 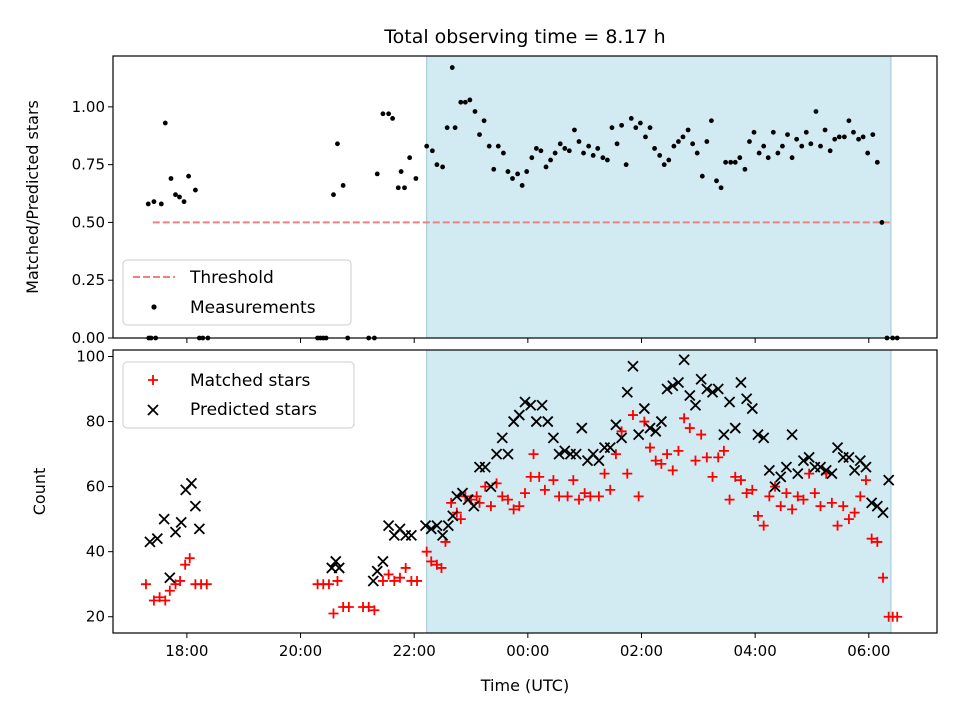 What do you see at coordinates (253, 308) in the screenshot?
I see `legend-measurements-label: Measurements` at bounding box center [253, 308].